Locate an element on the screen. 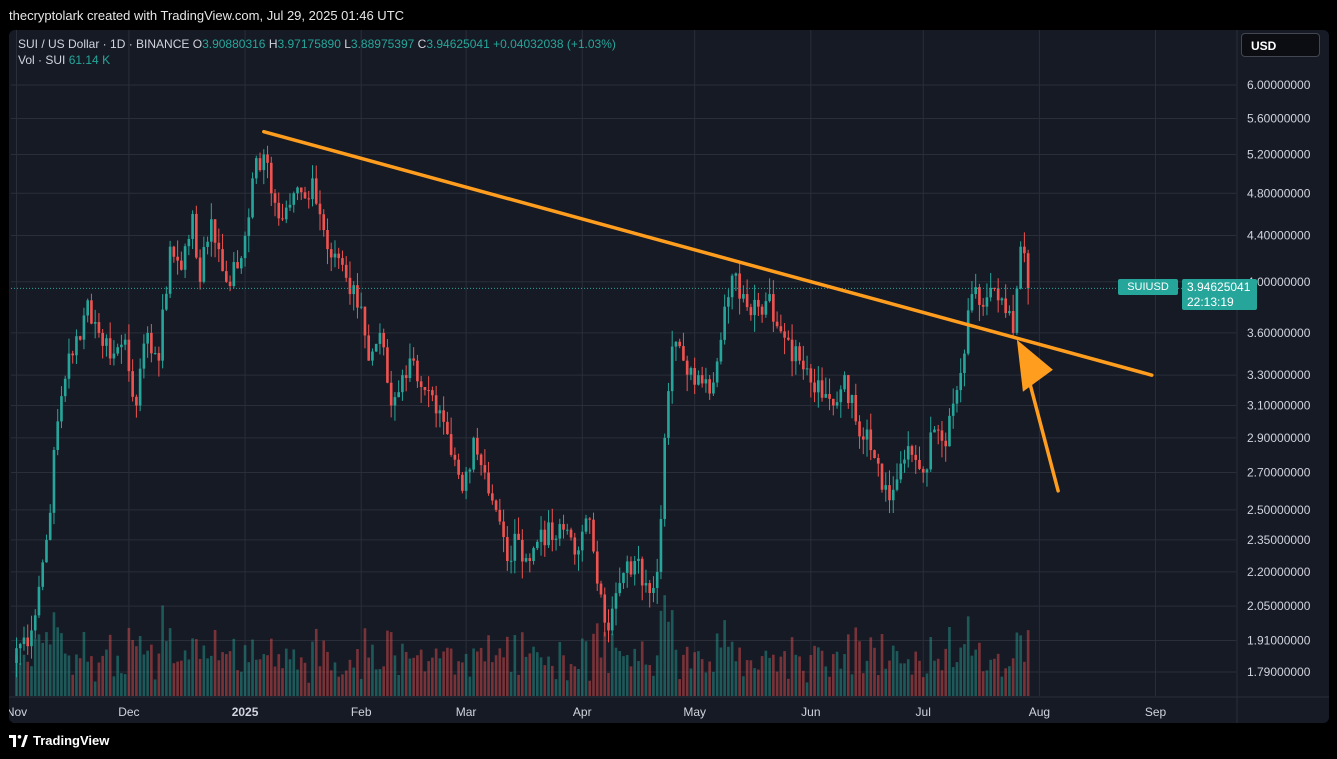 The height and width of the screenshot is (759, 1337). tradingview-footer: TradingView is located at coordinates (59, 740).